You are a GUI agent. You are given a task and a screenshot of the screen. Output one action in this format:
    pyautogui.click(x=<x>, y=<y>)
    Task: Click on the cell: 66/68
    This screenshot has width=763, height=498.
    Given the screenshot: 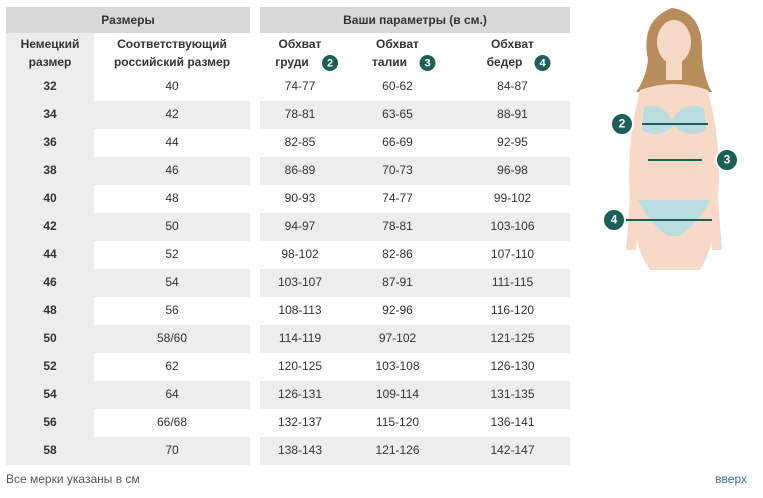 What is the action you would take?
    pyautogui.click(x=172, y=422)
    